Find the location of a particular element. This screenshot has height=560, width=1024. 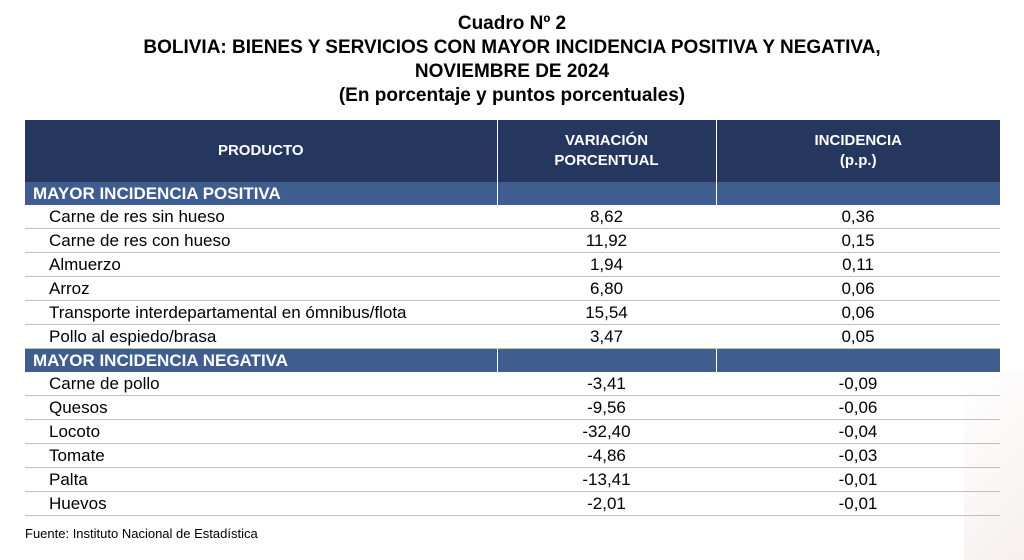

positive-section-label: MAYOR INCIDENCIA POSITIVA is located at coordinates (261, 193).